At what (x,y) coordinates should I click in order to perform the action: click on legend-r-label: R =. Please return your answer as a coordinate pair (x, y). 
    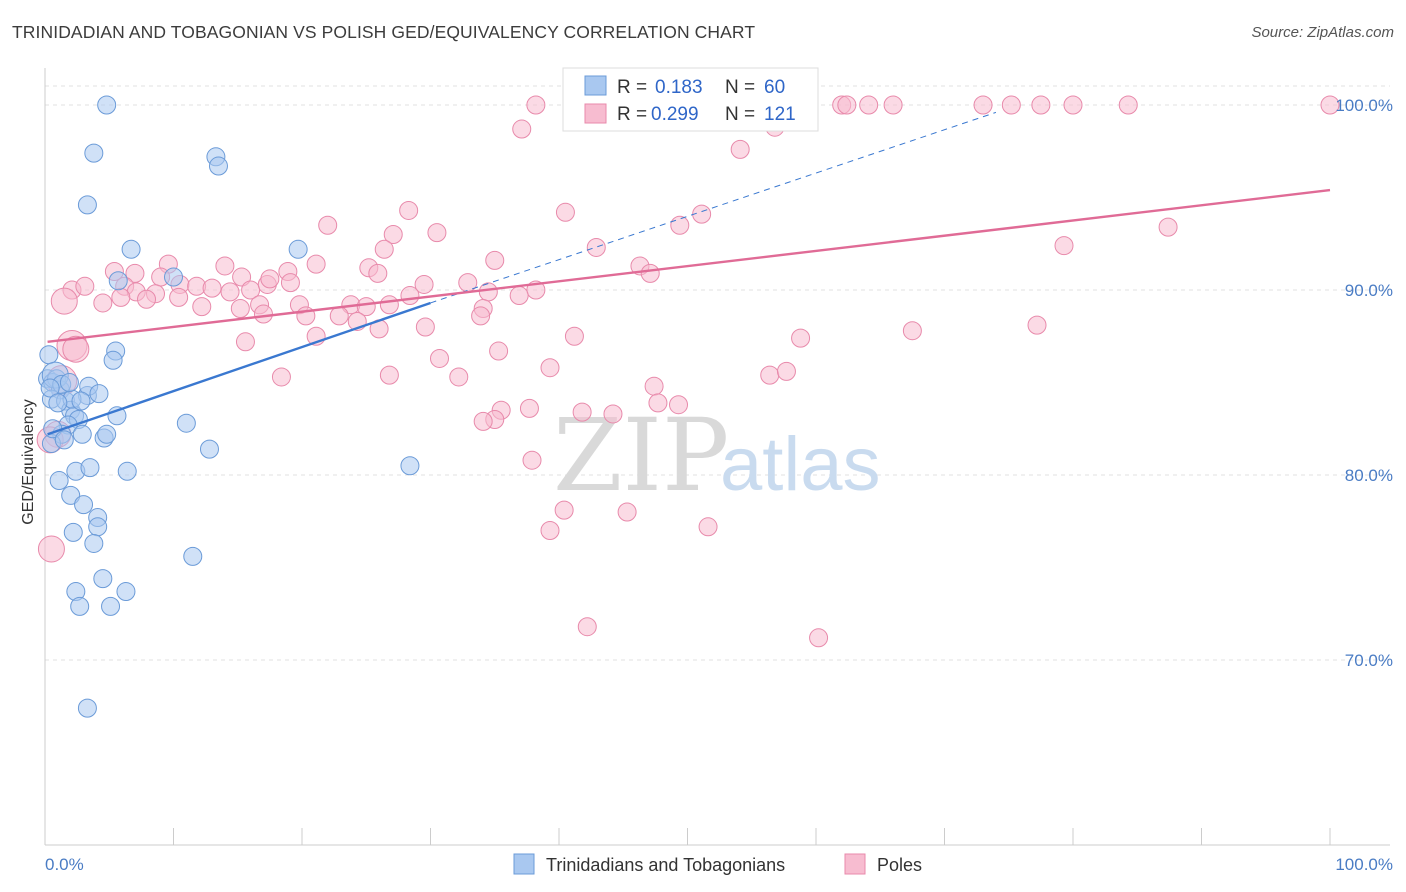
    Looking at the image, I should click on (632, 87).